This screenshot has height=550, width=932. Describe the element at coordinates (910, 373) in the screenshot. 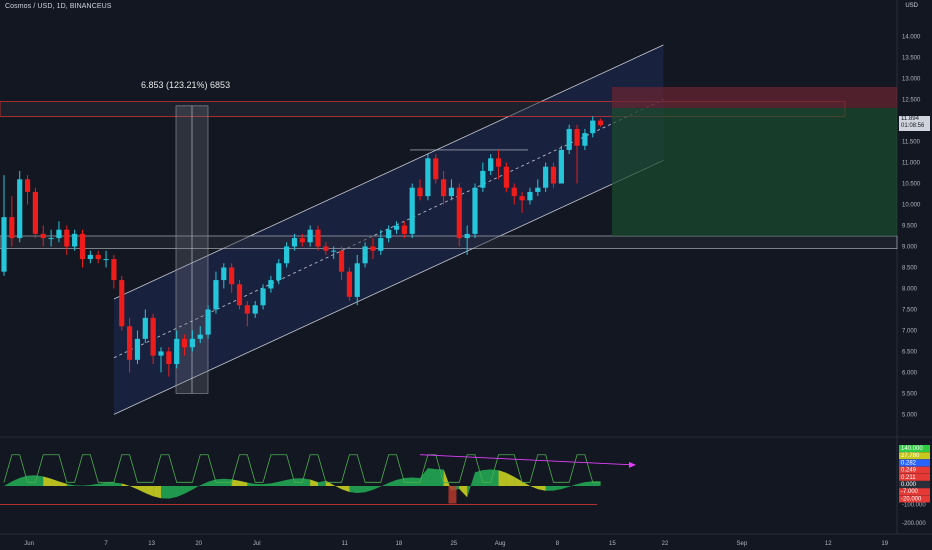

I see `price-tick-label: 6.000` at that location.